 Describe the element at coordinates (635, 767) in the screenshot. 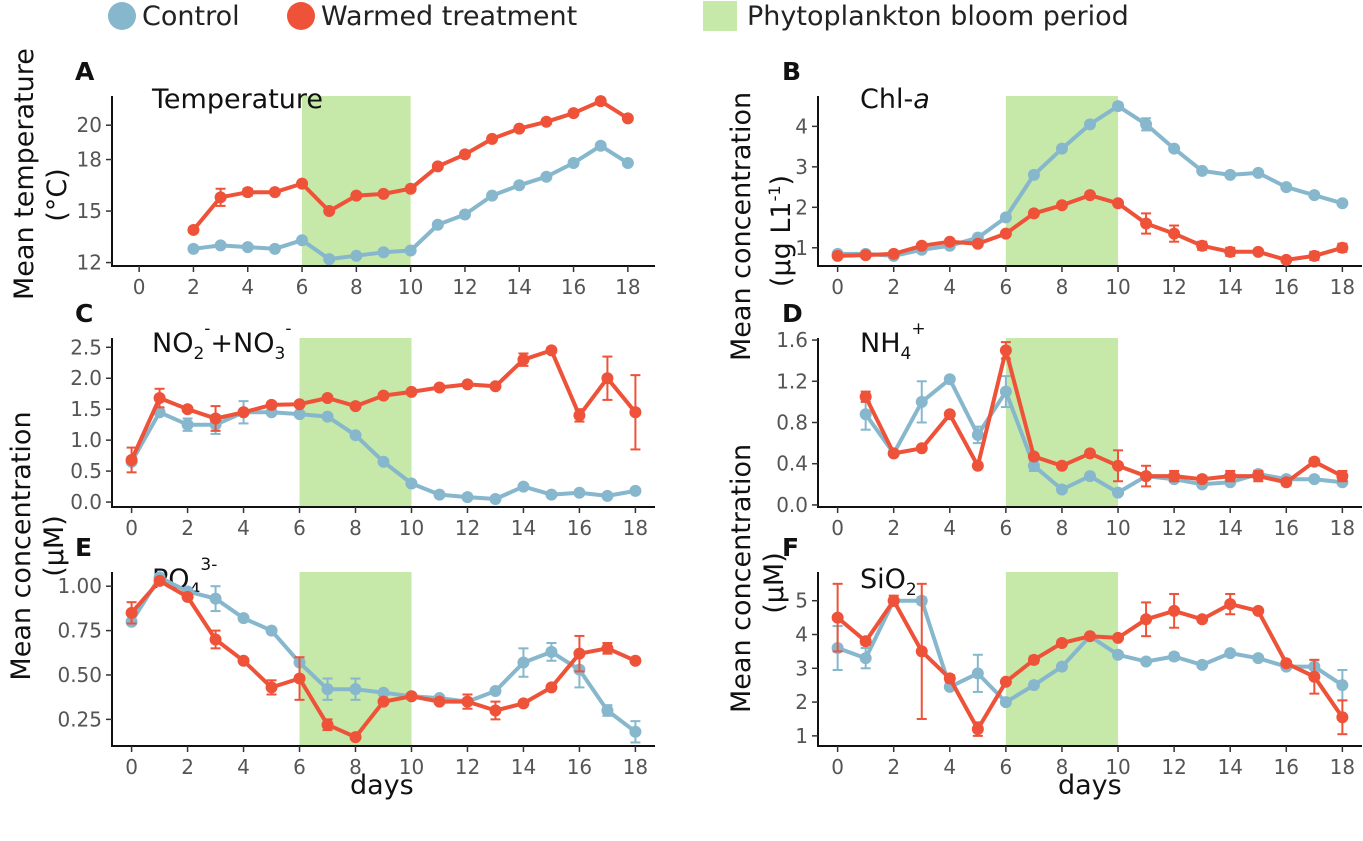

I see `panel-e-x-tick-label: 18` at that location.